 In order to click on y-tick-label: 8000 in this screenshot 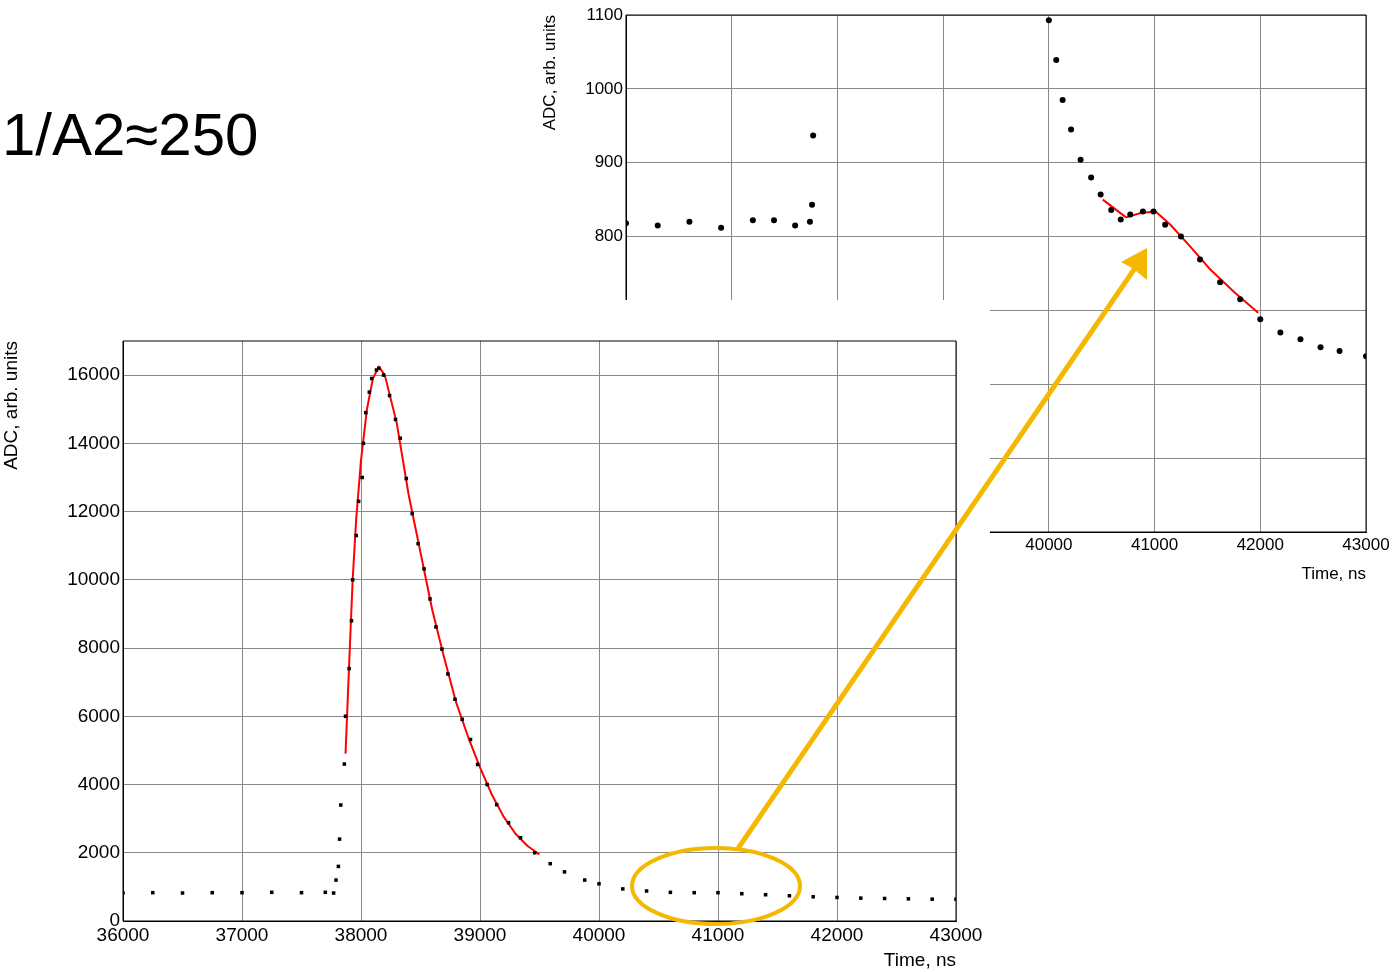, I will do `click(98, 647)`.